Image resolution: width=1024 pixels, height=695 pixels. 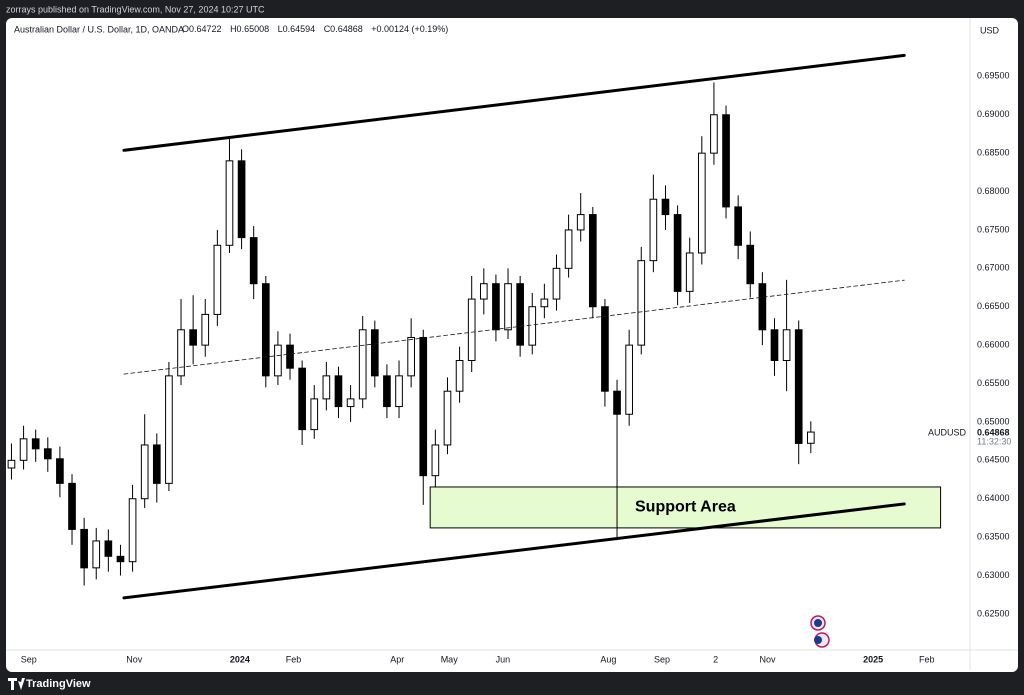 I want to click on y-tick-label: 0.66000, so click(x=993, y=345).